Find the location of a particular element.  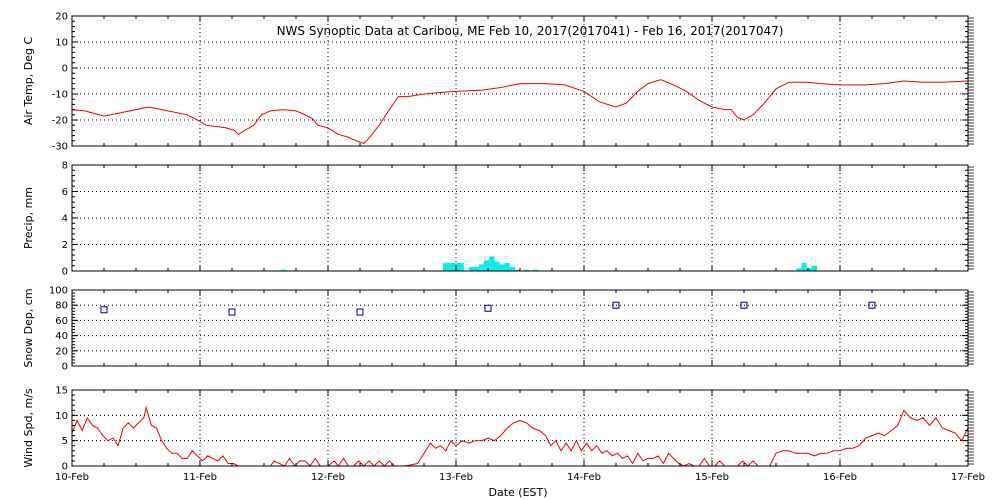

y-tick-label: 5 is located at coordinates (65, 441).